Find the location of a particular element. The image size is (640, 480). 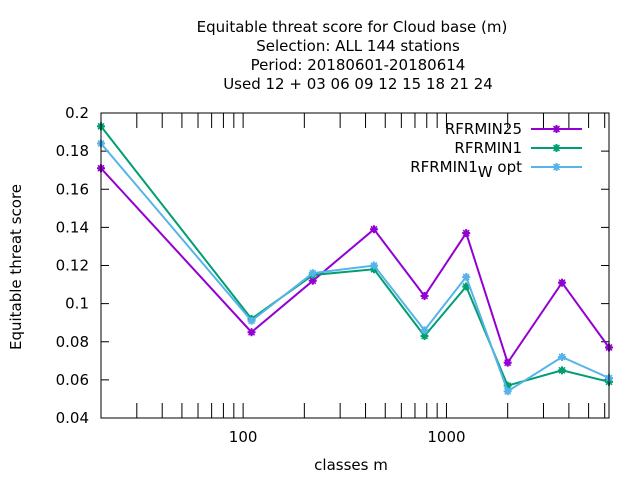

x-axis-label: classes m is located at coordinates (351, 465).